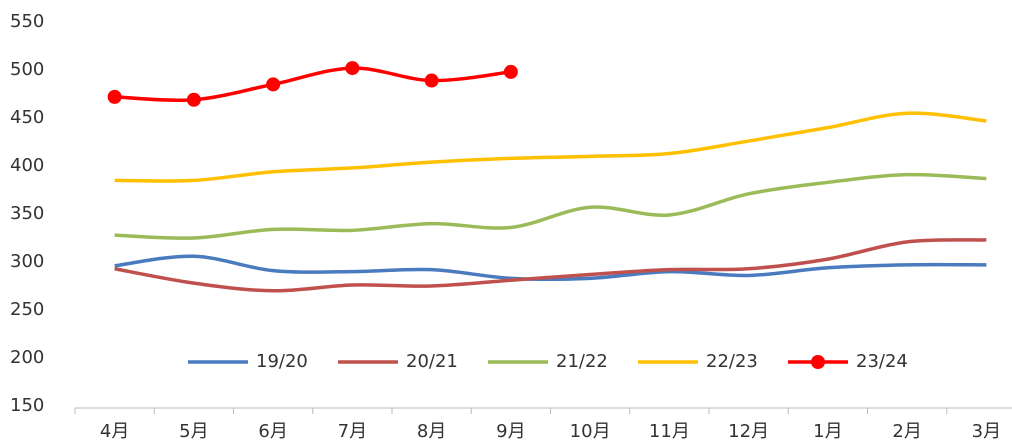 Image resolution: width=1012 pixels, height=442 pixels. I want to click on y-tick-label: 300, so click(27, 261).